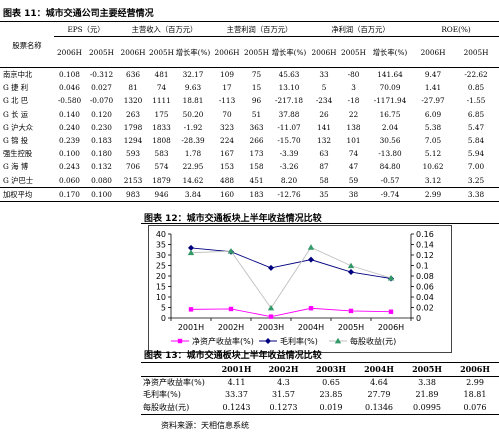 The height and width of the screenshot is (437, 499). What do you see at coordinates (390, 127) in the screenshot?
I see `table-cell: 2.04` at bounding box center [390, 127].